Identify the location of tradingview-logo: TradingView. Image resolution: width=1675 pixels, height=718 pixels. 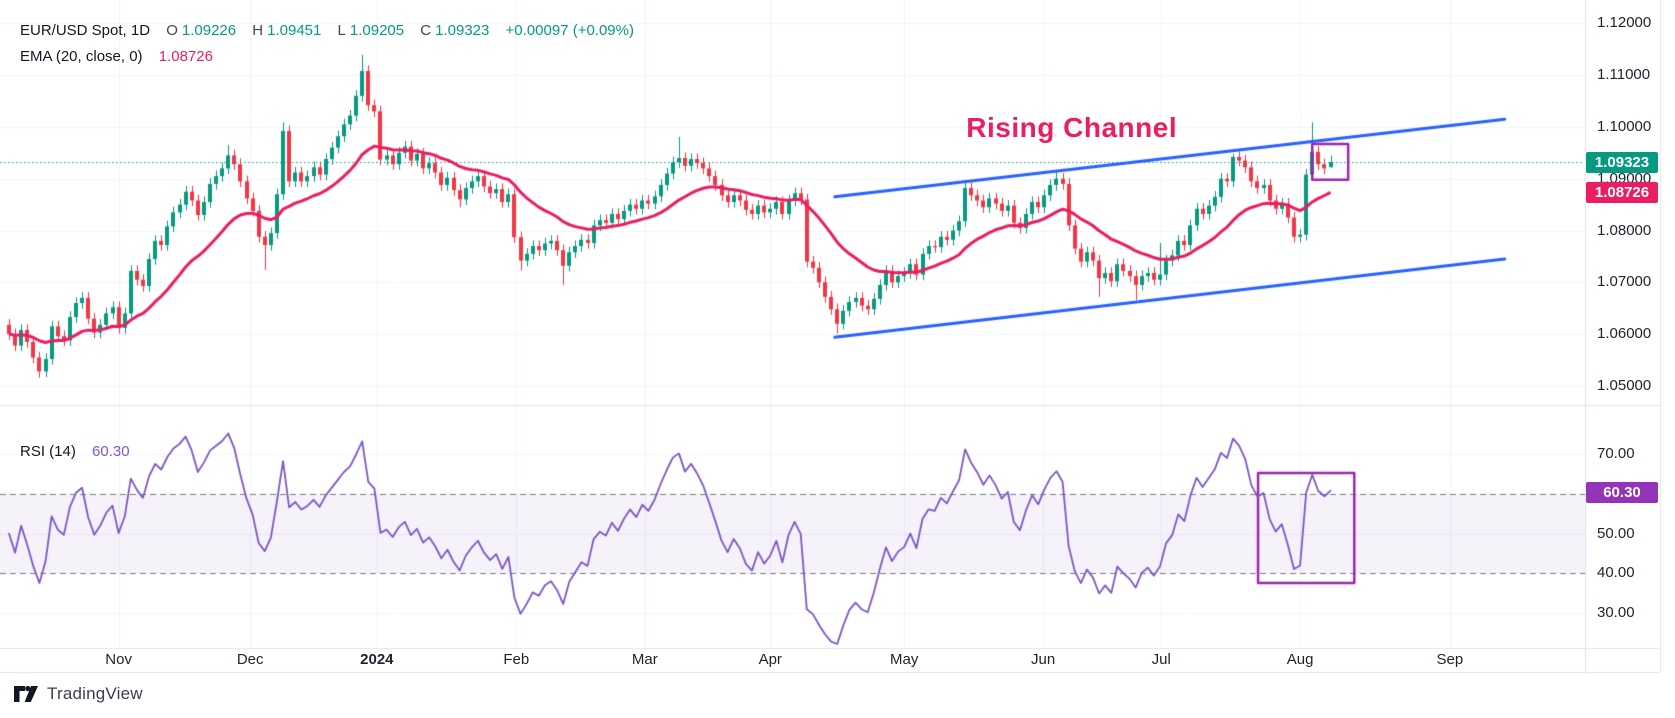
(78, 694).